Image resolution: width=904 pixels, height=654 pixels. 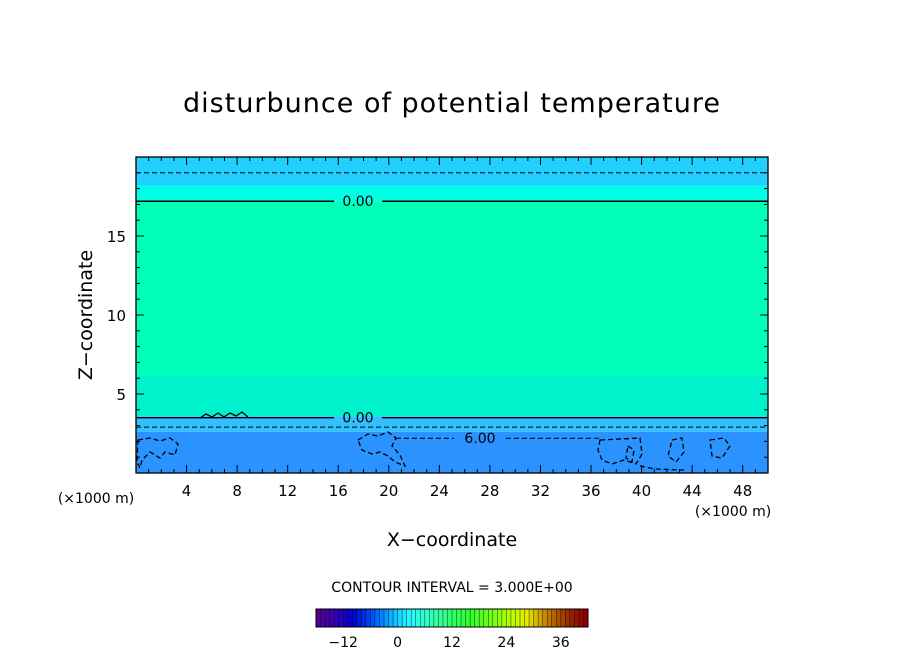 I want to click on x-tick-label: 12, so click(x=287, y=491).